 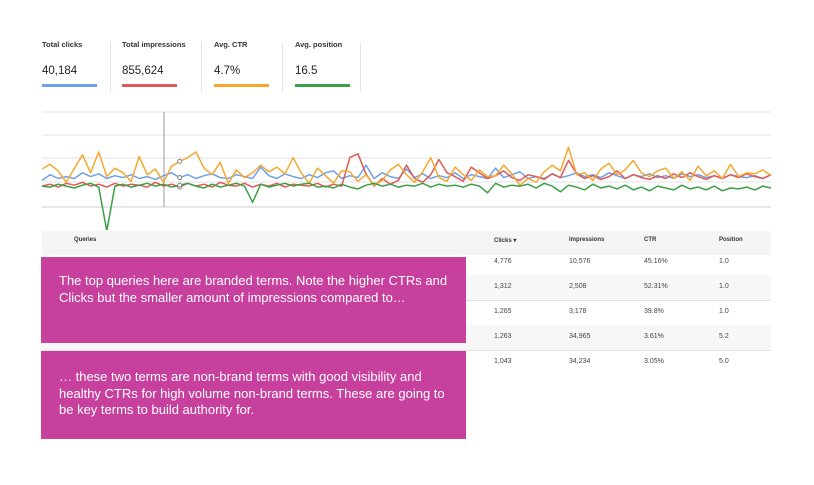 What do you see at coordinates (654, 361) in the screenshot?
I see `cell-ctr: 3.05%` at bounding box center [654, 361].